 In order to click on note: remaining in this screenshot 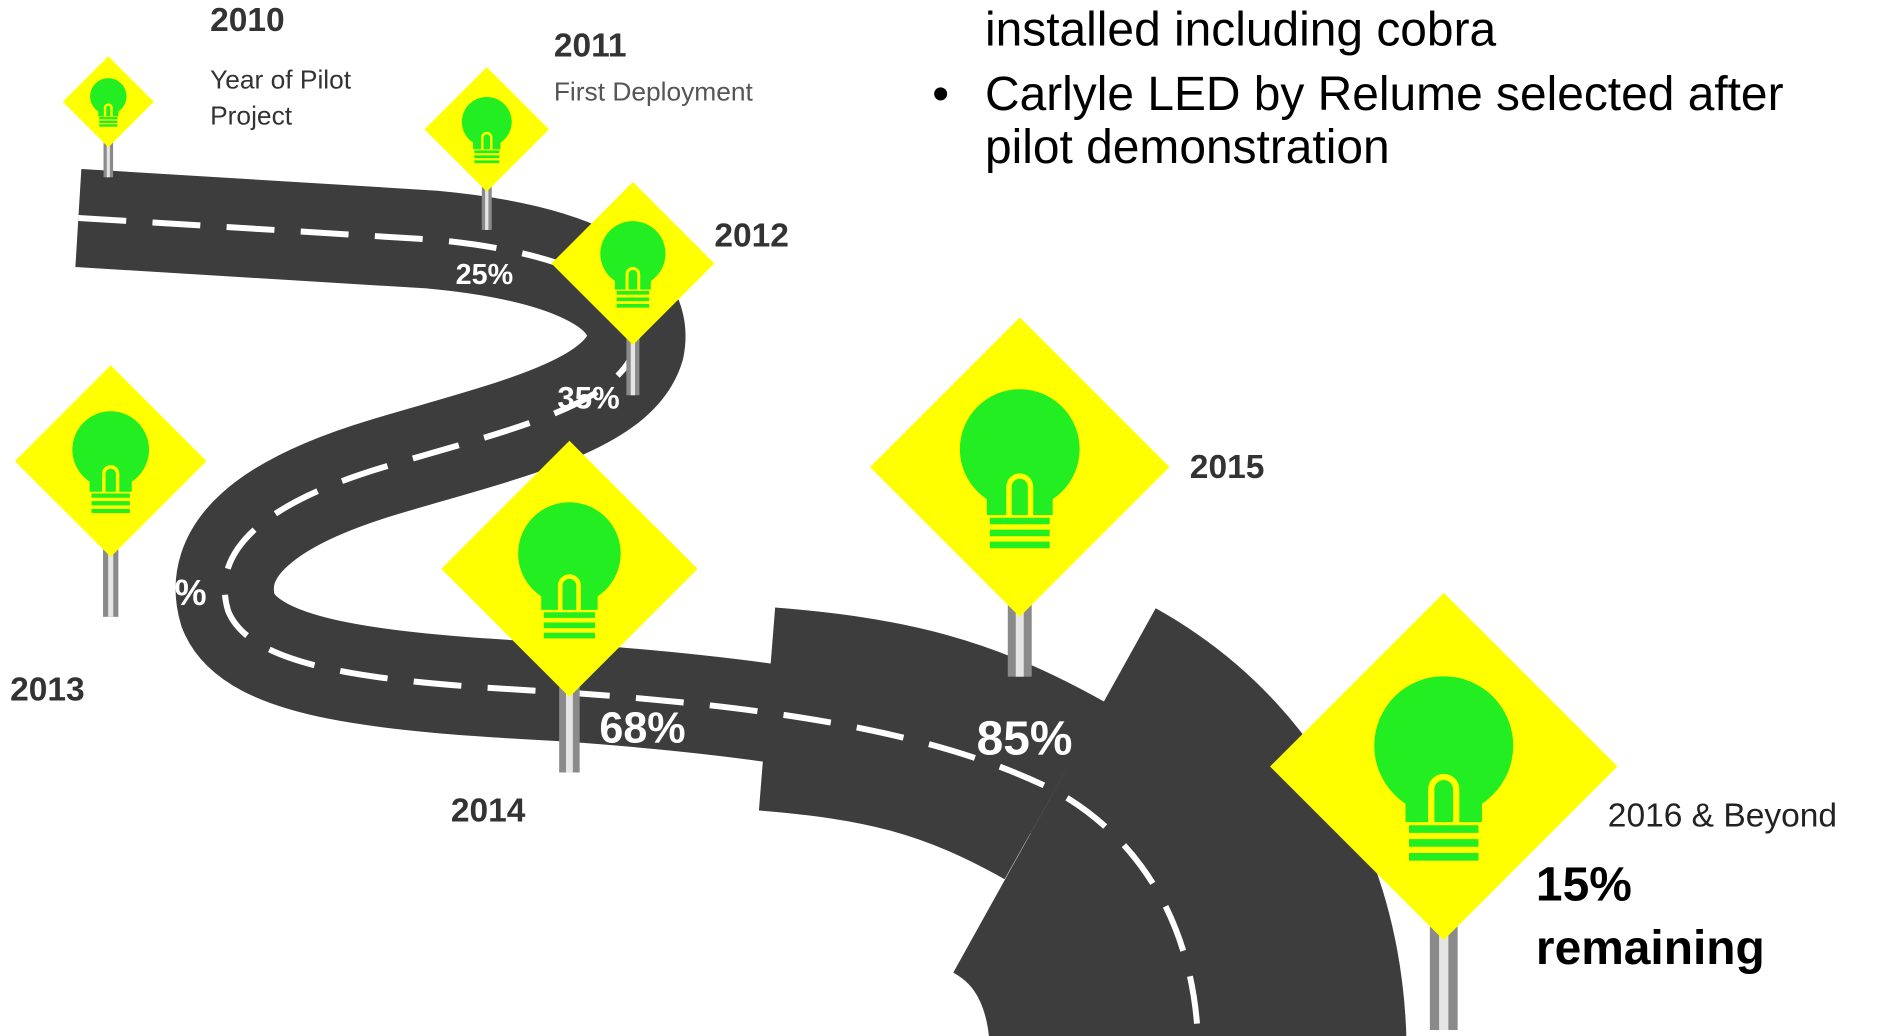, I will do `click(1650, 948)`.